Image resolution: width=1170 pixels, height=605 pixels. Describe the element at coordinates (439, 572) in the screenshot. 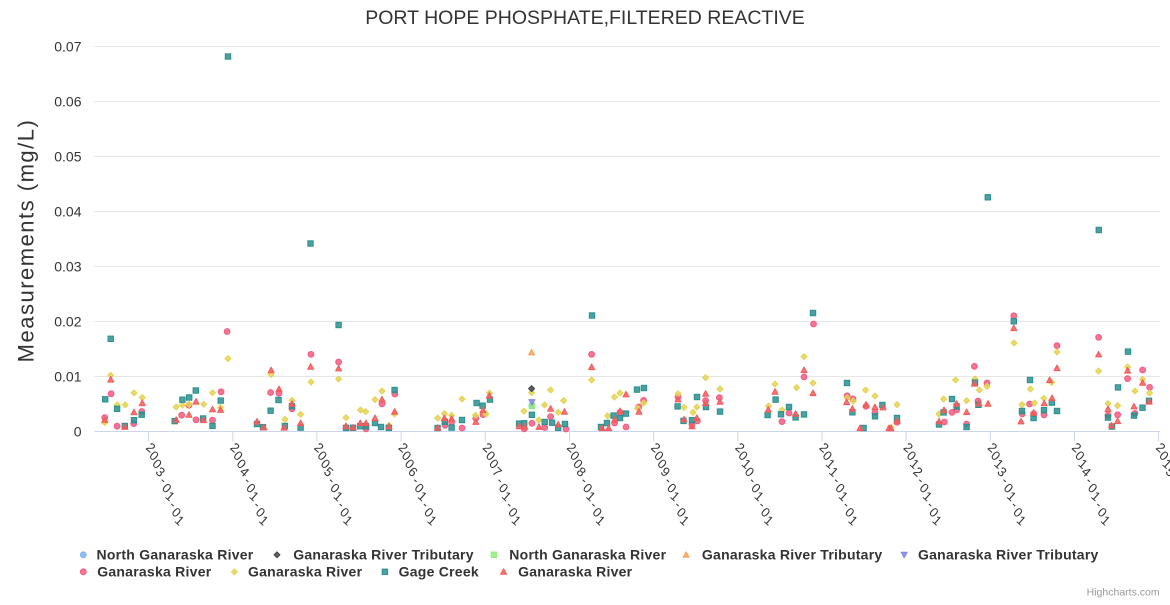

I see `svg-text: Gage Creek` at that location.